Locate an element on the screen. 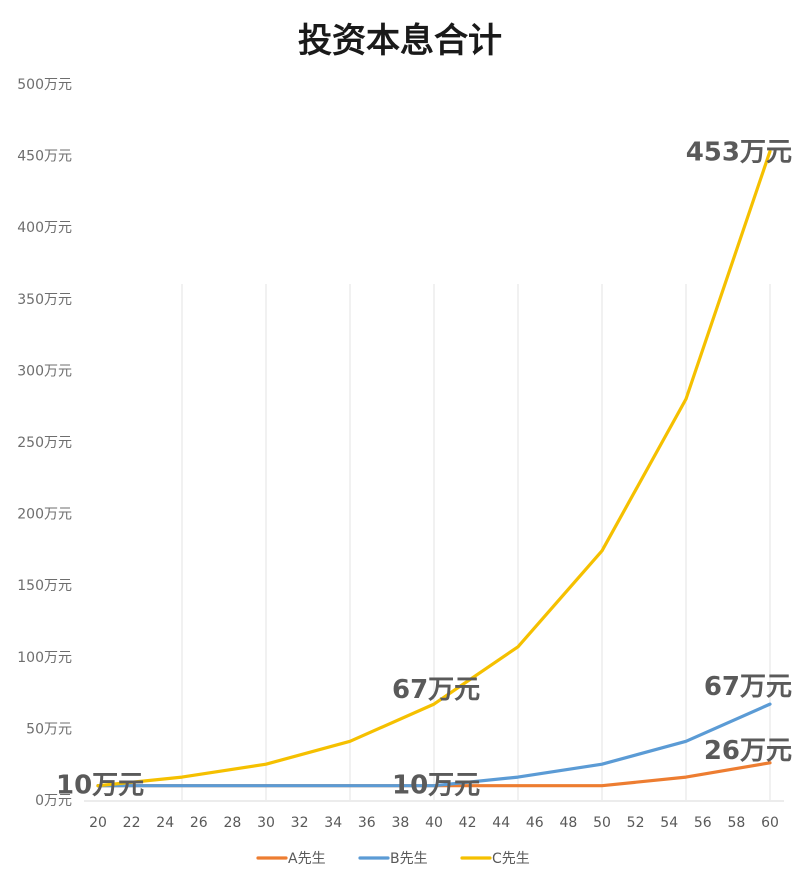 The height and width of the screenshot is (887, 800). legend: A先生 B先生 C先生 is located at coordinates (393, 859).